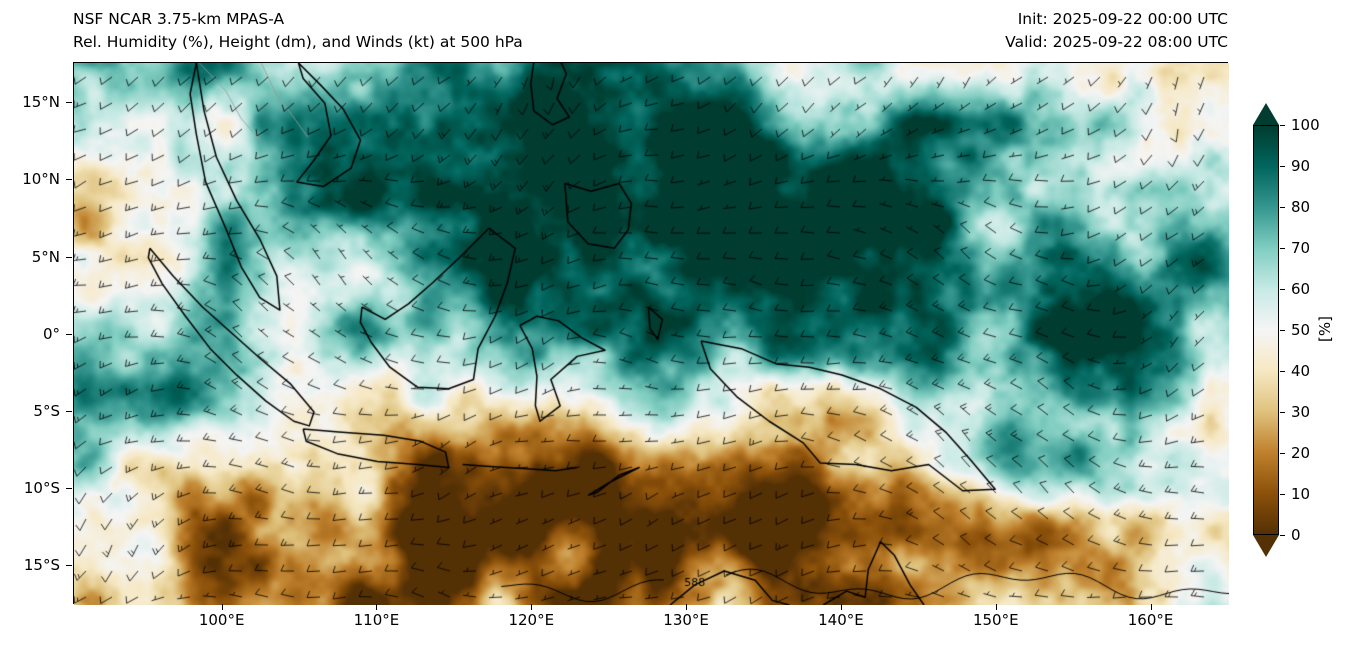 The width and height of the screenshot is (1361, 649). I want to click on y-tick-label: 10°N, so click(41, 179).